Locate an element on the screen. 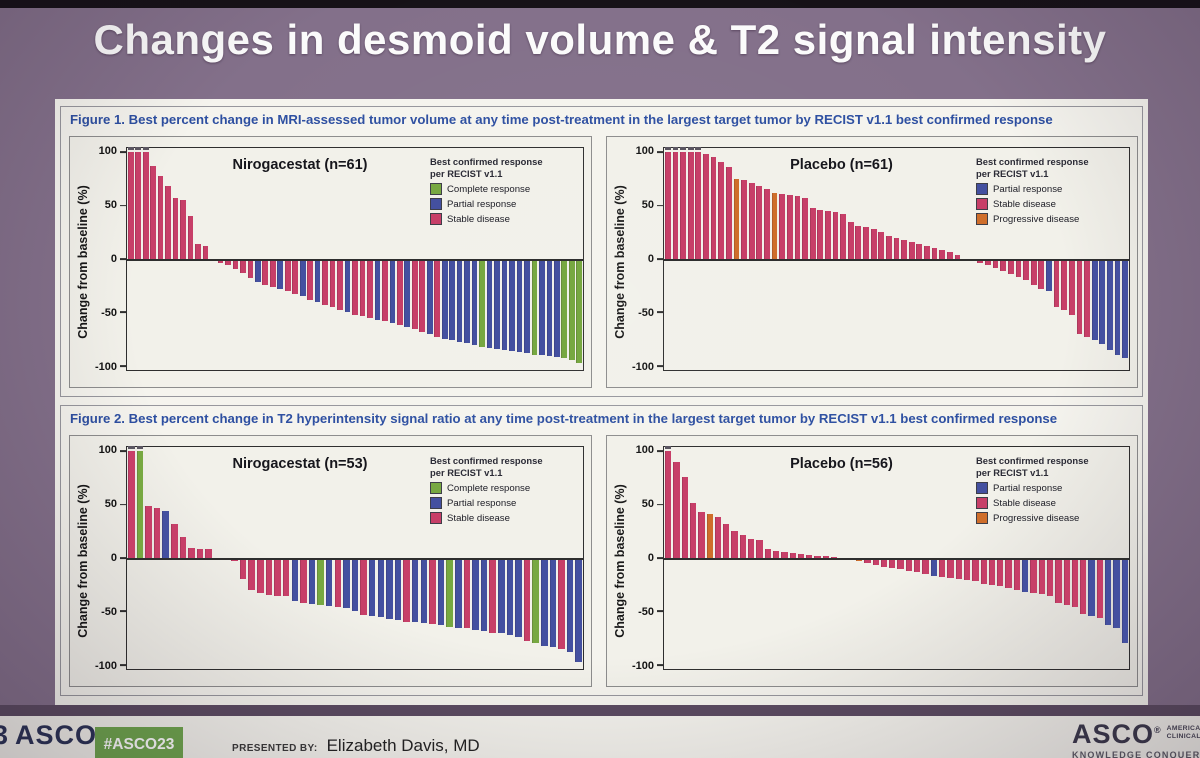  legend-item-sd: Stable disease is located at coordinates (1049, 503).